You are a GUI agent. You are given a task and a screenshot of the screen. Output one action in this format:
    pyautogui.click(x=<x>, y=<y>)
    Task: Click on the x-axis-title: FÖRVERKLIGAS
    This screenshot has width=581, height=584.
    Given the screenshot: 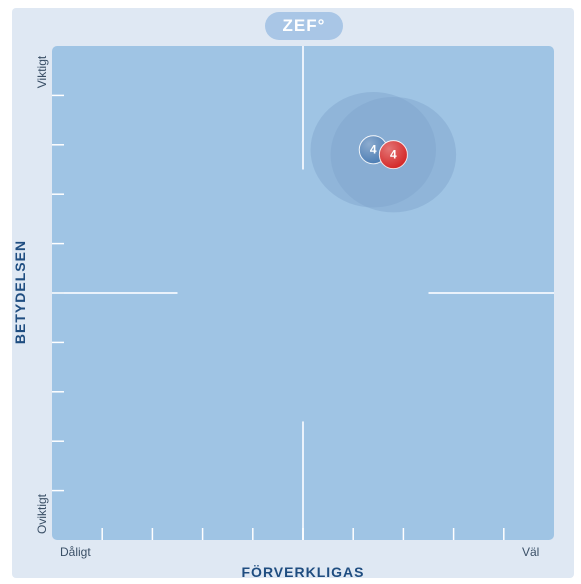 What is the action you would take?
    pyautogui.click(x=303, y=572)
    